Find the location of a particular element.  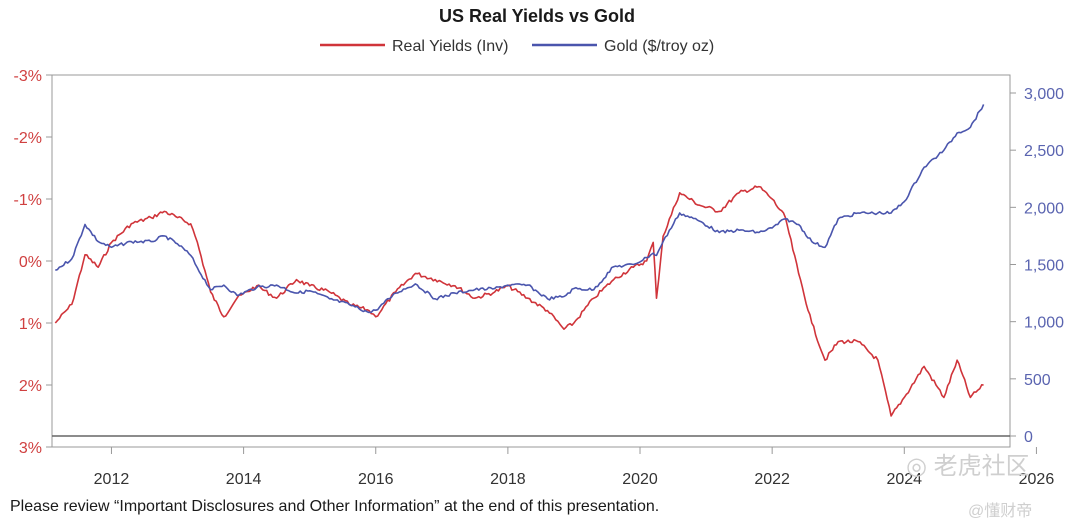

left-tick-label: 1% is located at coordinates (30, 324).